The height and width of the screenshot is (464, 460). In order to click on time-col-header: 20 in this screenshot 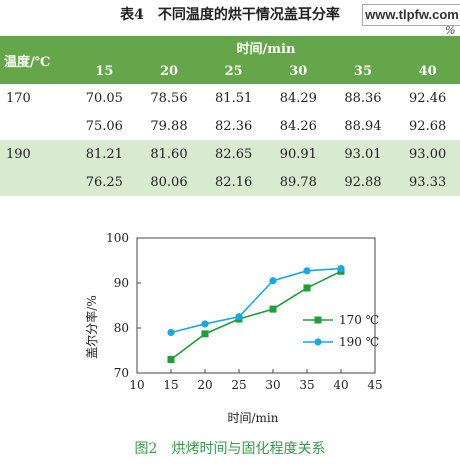, I will do `click(169, 71)`.